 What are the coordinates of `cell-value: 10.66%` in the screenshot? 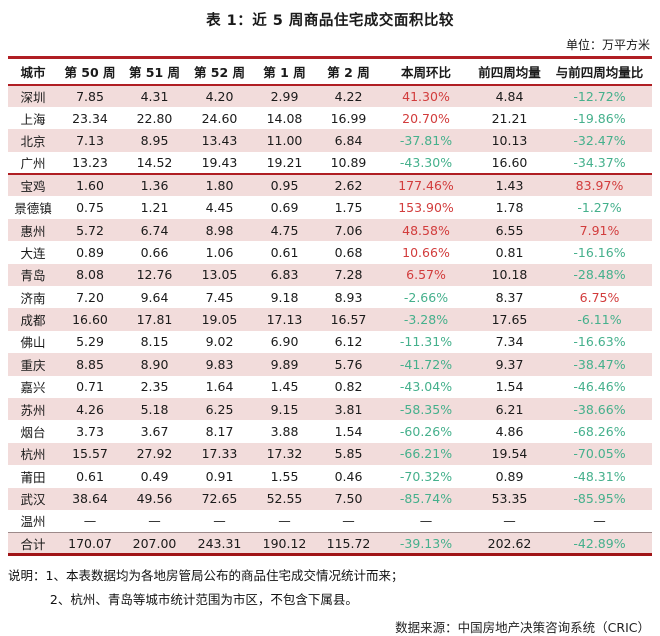 It's located at (426, 252).